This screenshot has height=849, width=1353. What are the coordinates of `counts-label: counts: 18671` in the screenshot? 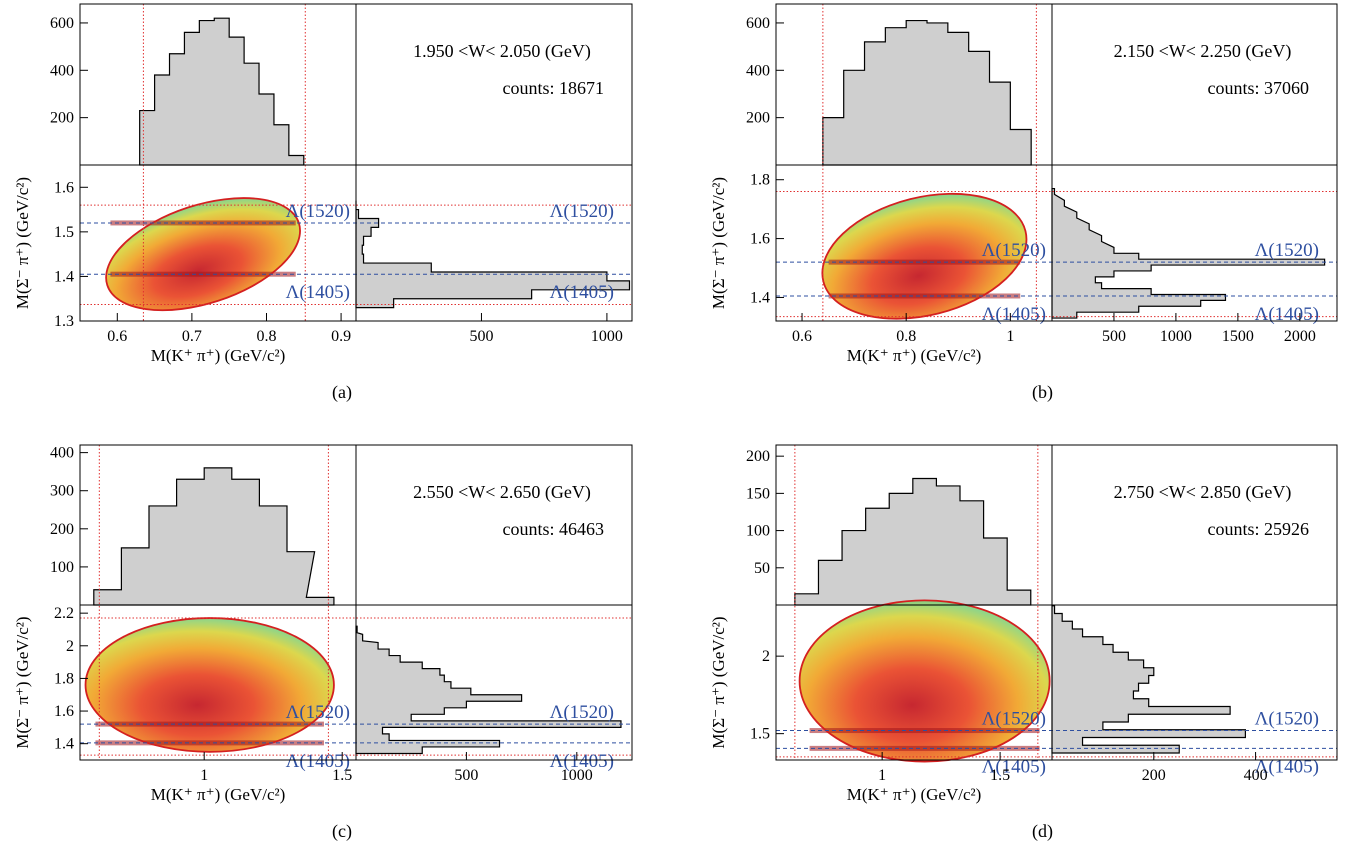 It's located at (554, 88).